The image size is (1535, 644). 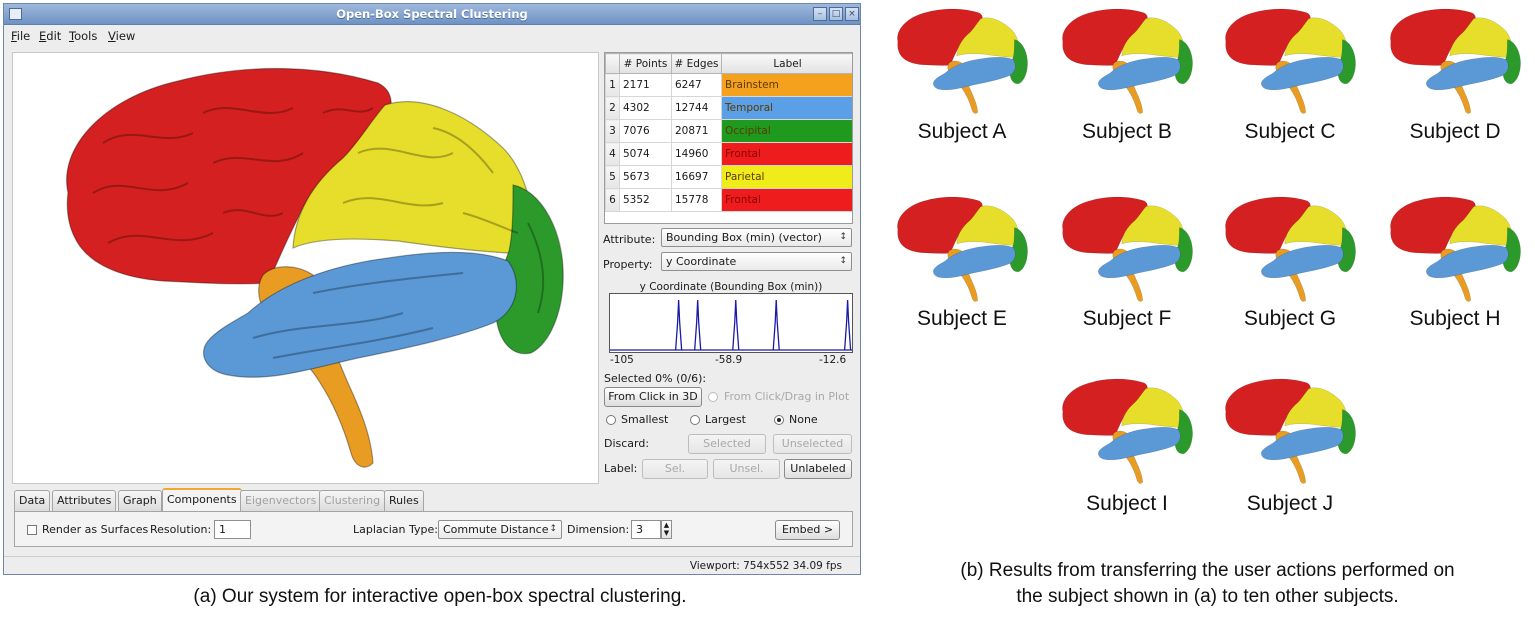 I want to click on chevron-down-icon: ▼, so click(x=666, y=533).